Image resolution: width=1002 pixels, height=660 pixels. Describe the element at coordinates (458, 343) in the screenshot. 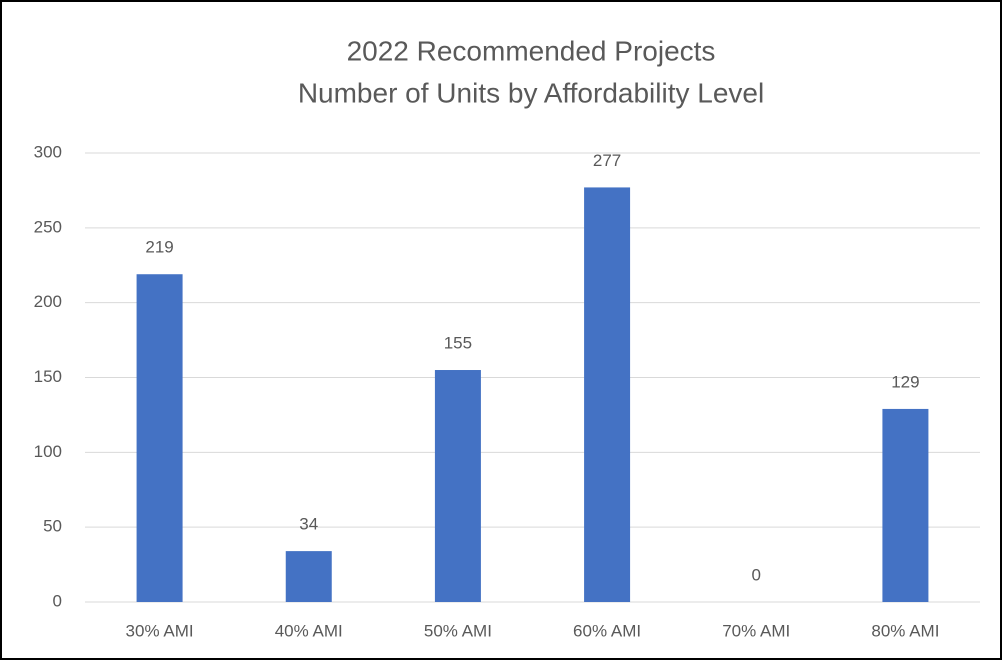

I see `data-label: 155` at that location.